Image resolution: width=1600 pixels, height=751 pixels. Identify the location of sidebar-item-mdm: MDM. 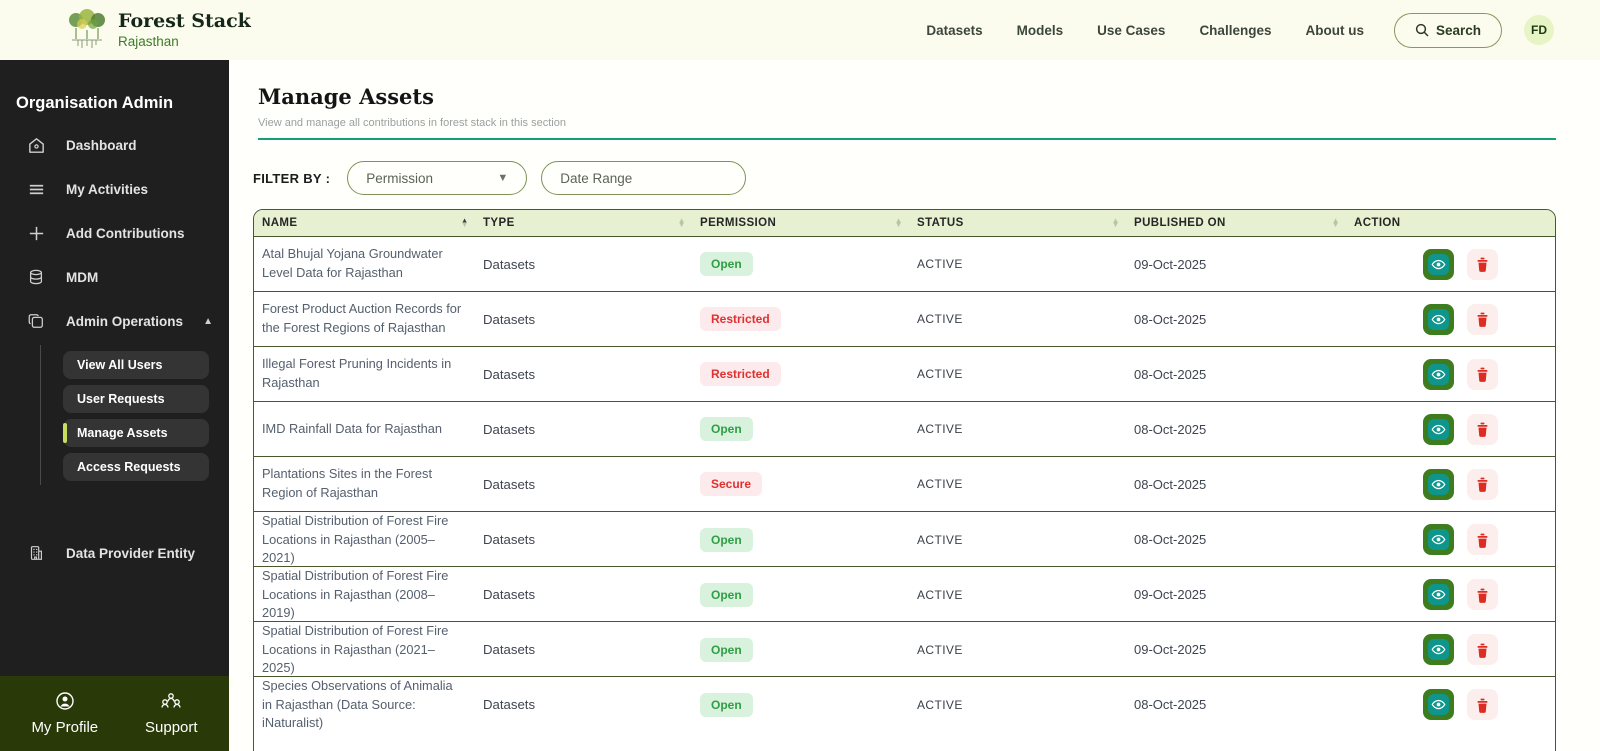
(114, 277).